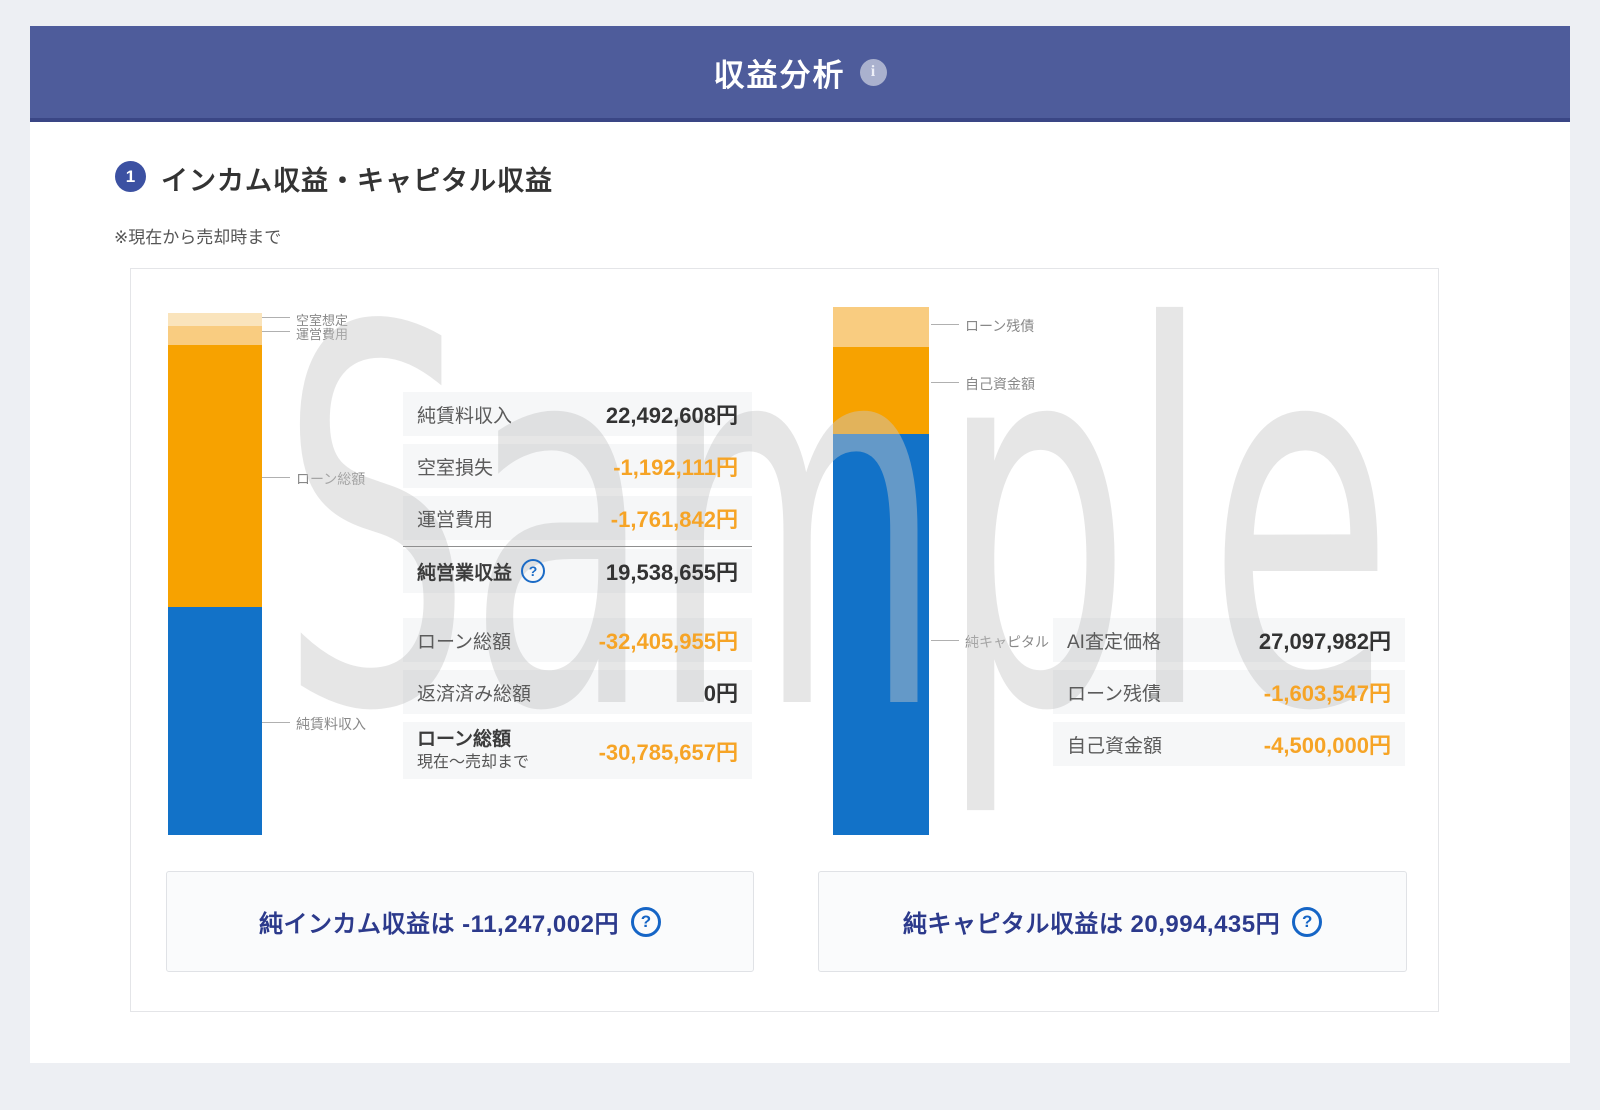 This screenshot has height=1110, width=1600. What do you see at coordinates (198, 237) in the screenshot?
I see `section-note: ※現在から売却時まで` at bounding box center [198, 237].